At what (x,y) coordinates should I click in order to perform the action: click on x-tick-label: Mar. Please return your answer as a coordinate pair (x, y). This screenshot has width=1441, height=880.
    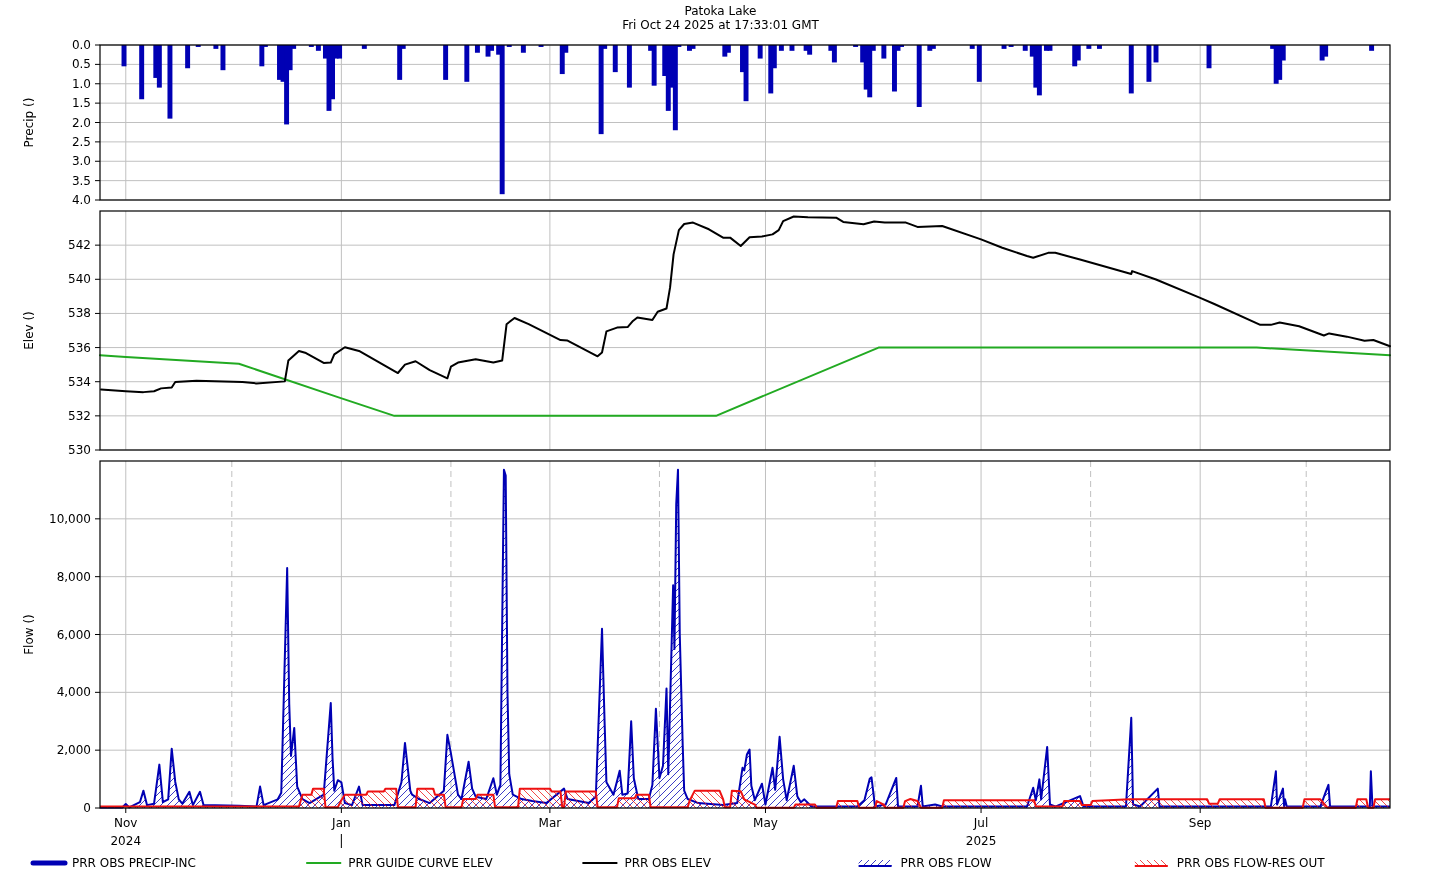
    Looking at the image, I should click on (550, 823).